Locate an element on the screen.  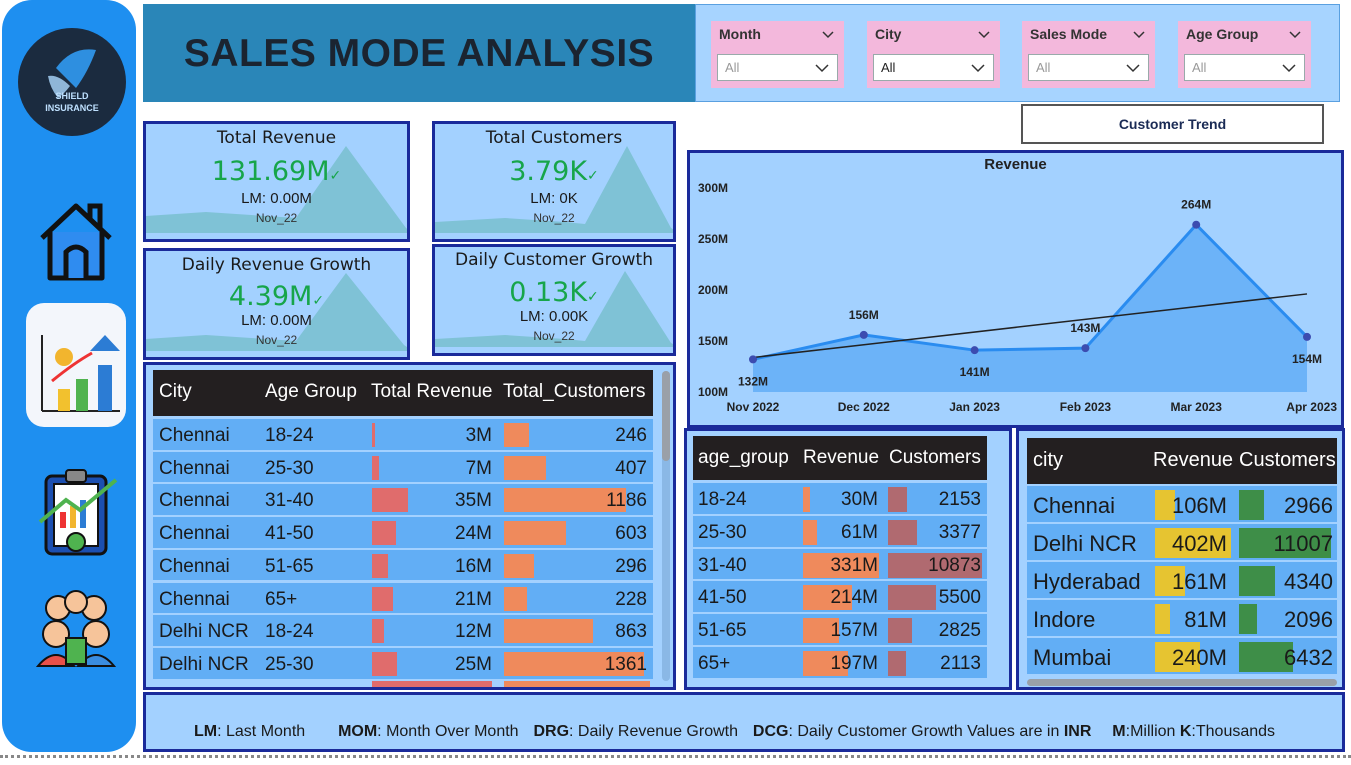
sales-mode-slicer: Sales Mode All is located at coordinates (1088, 54).